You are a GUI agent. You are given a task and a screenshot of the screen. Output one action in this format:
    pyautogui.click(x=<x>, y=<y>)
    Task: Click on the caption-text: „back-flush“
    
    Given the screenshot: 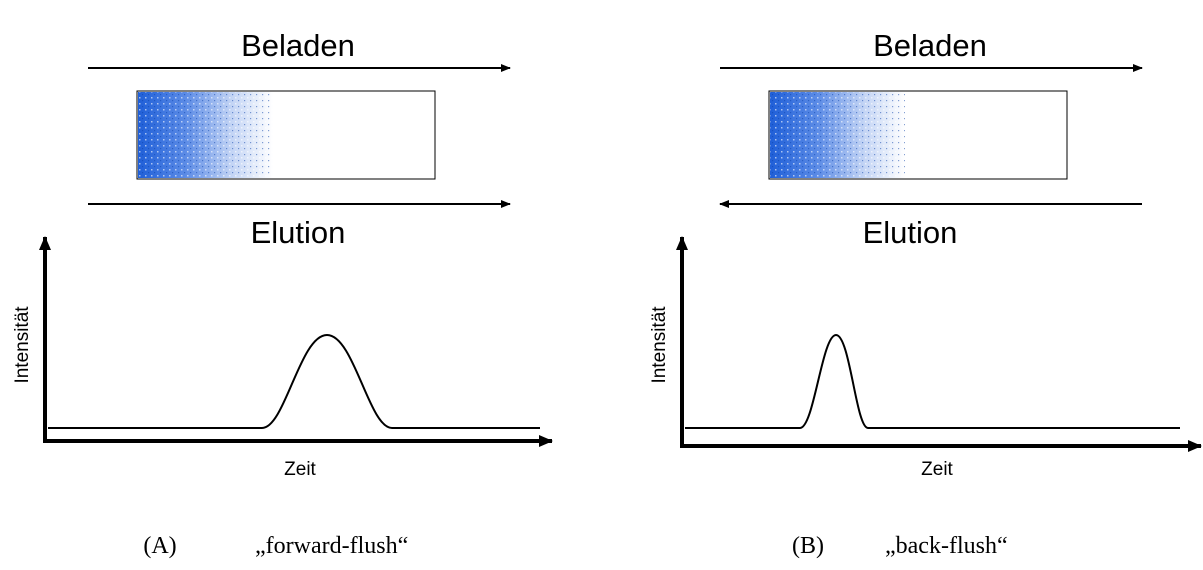 What is the action you would take?
    pyautogui.click(x=946, y=546)
    